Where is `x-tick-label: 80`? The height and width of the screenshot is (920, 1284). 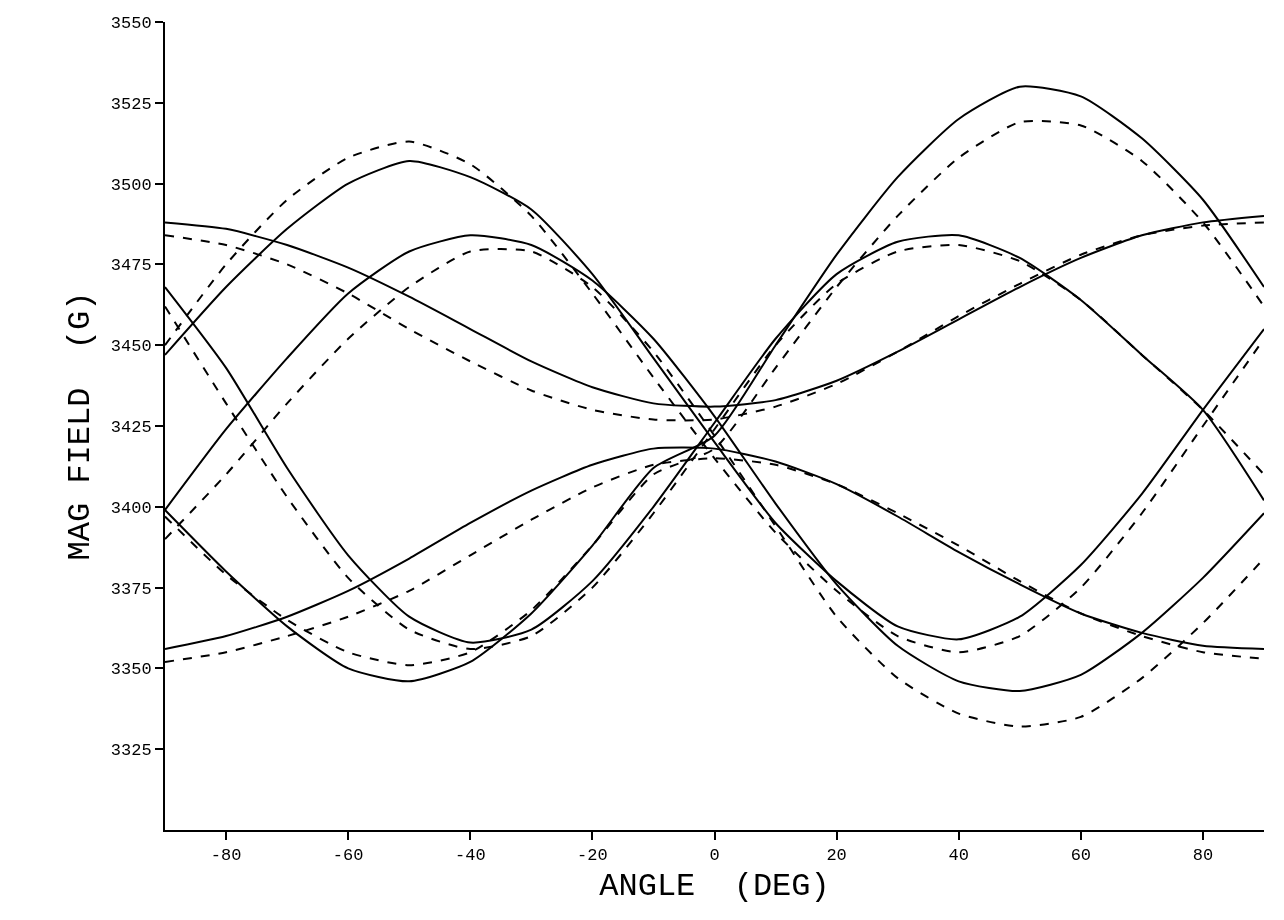
x-tick-label: 80 is located at coordinates (1203, 856).